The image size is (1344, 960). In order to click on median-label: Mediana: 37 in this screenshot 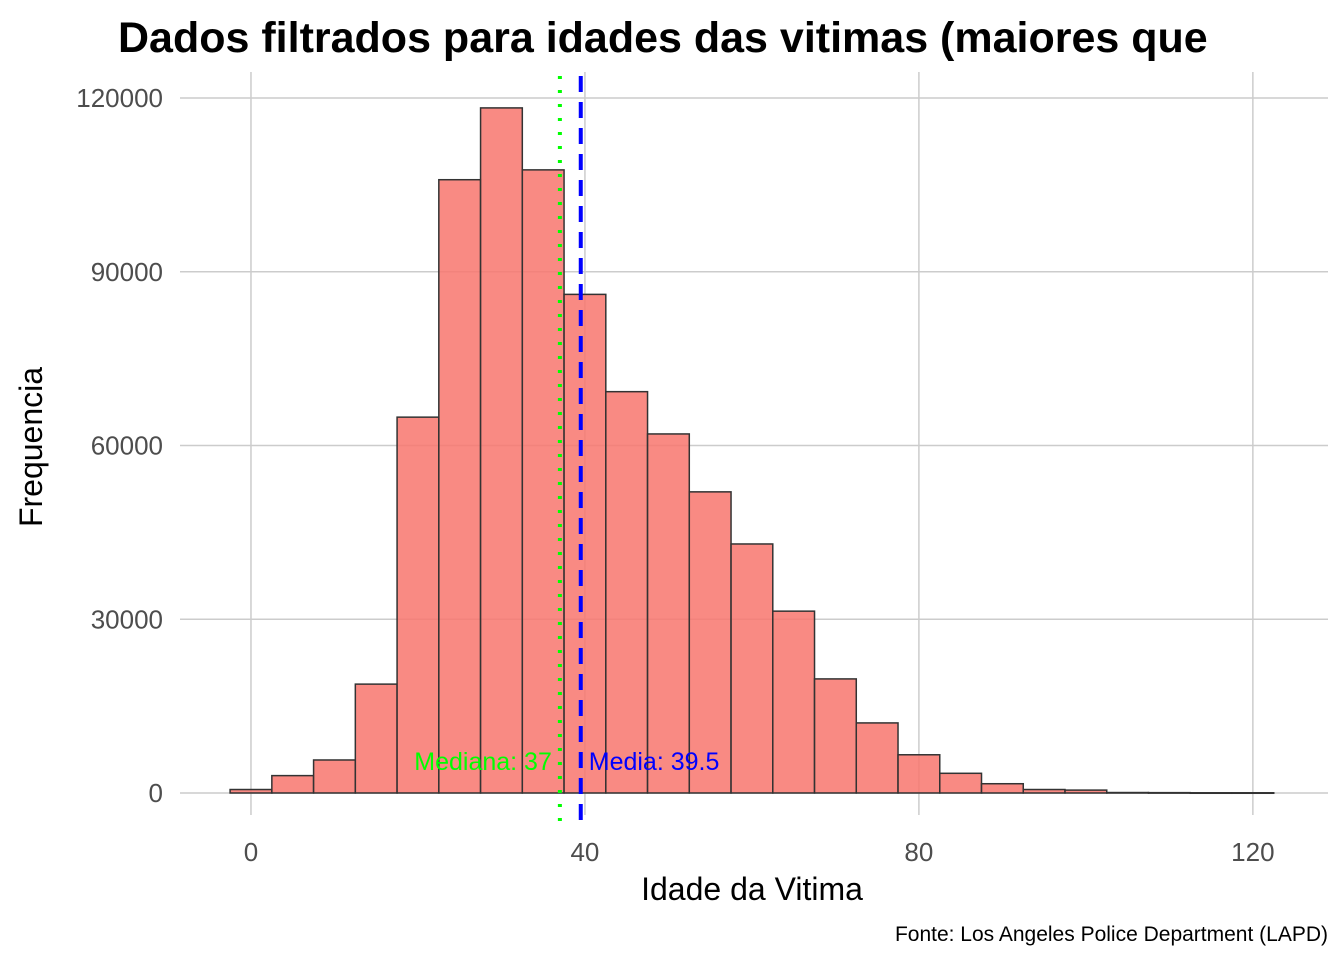, I will do `click(483, 762)`.